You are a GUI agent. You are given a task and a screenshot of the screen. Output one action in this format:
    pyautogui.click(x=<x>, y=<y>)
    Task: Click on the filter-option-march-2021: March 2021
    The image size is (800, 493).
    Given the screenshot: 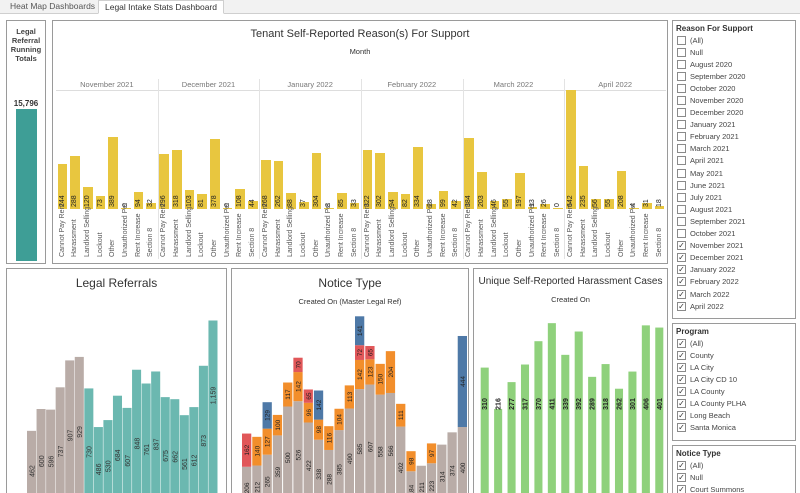 What is the action you would take?
    pyautogui.click(x=734, y=149)
    